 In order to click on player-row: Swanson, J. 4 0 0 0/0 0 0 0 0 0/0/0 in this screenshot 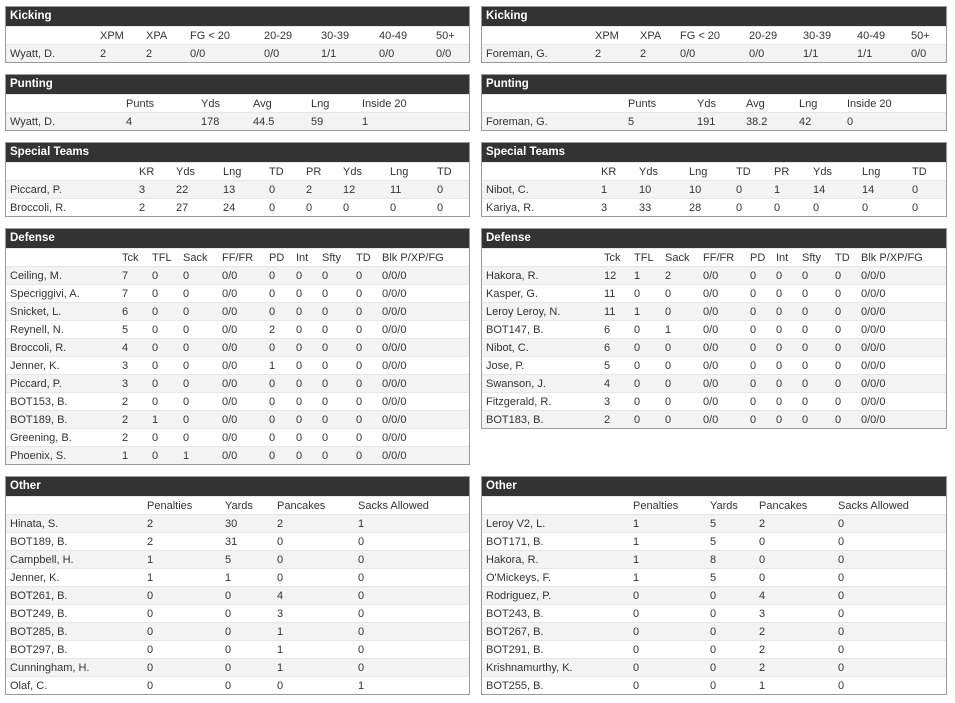, I will do `click(714, 383)`.